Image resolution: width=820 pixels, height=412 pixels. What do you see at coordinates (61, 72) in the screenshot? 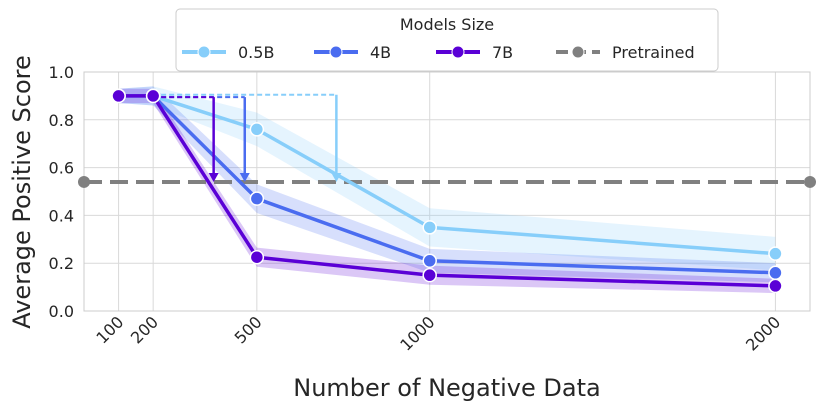
I see `y-tick-label: 1.0` at bounding box center [61, 72].